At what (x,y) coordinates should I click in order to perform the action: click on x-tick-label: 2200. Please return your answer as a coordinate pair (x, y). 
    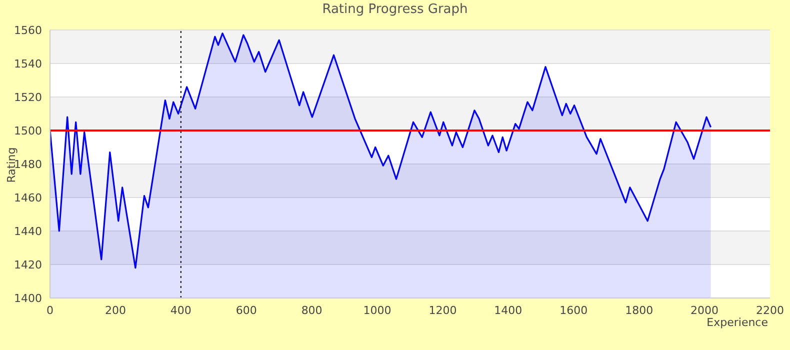
    Looking at the image, I should click on (770, 310).